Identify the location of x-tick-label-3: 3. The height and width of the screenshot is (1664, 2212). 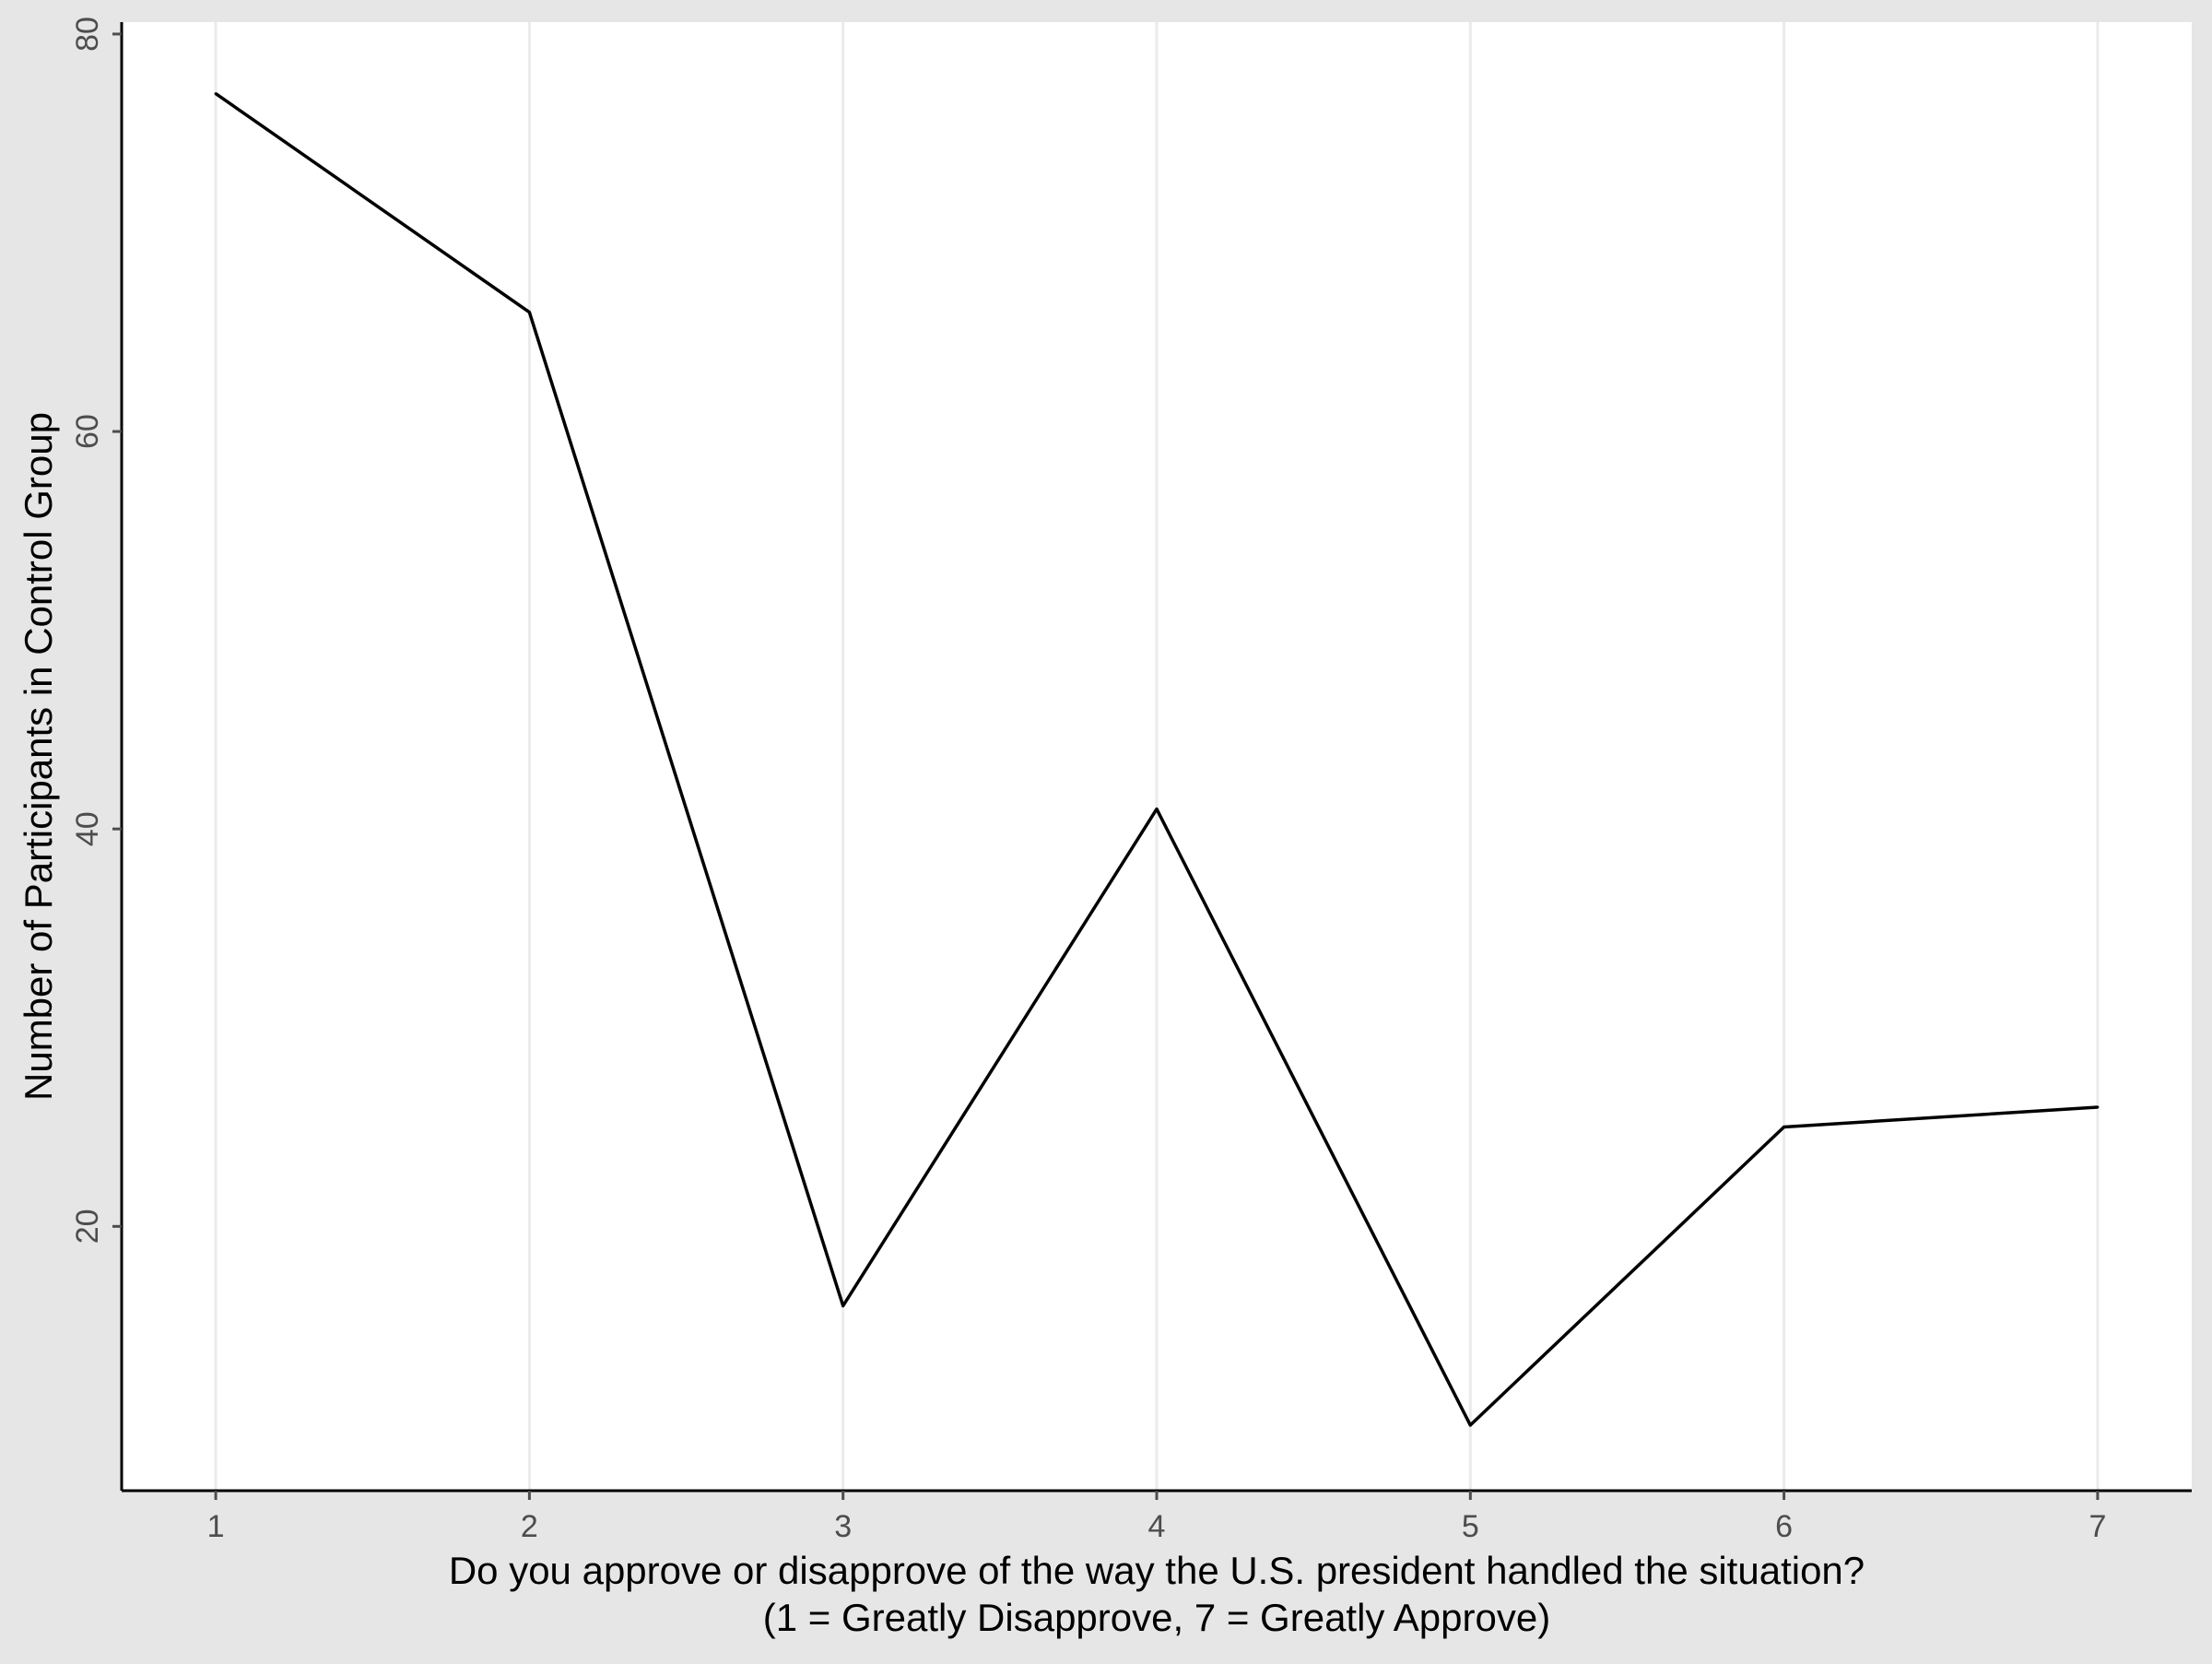
(843, 1526).